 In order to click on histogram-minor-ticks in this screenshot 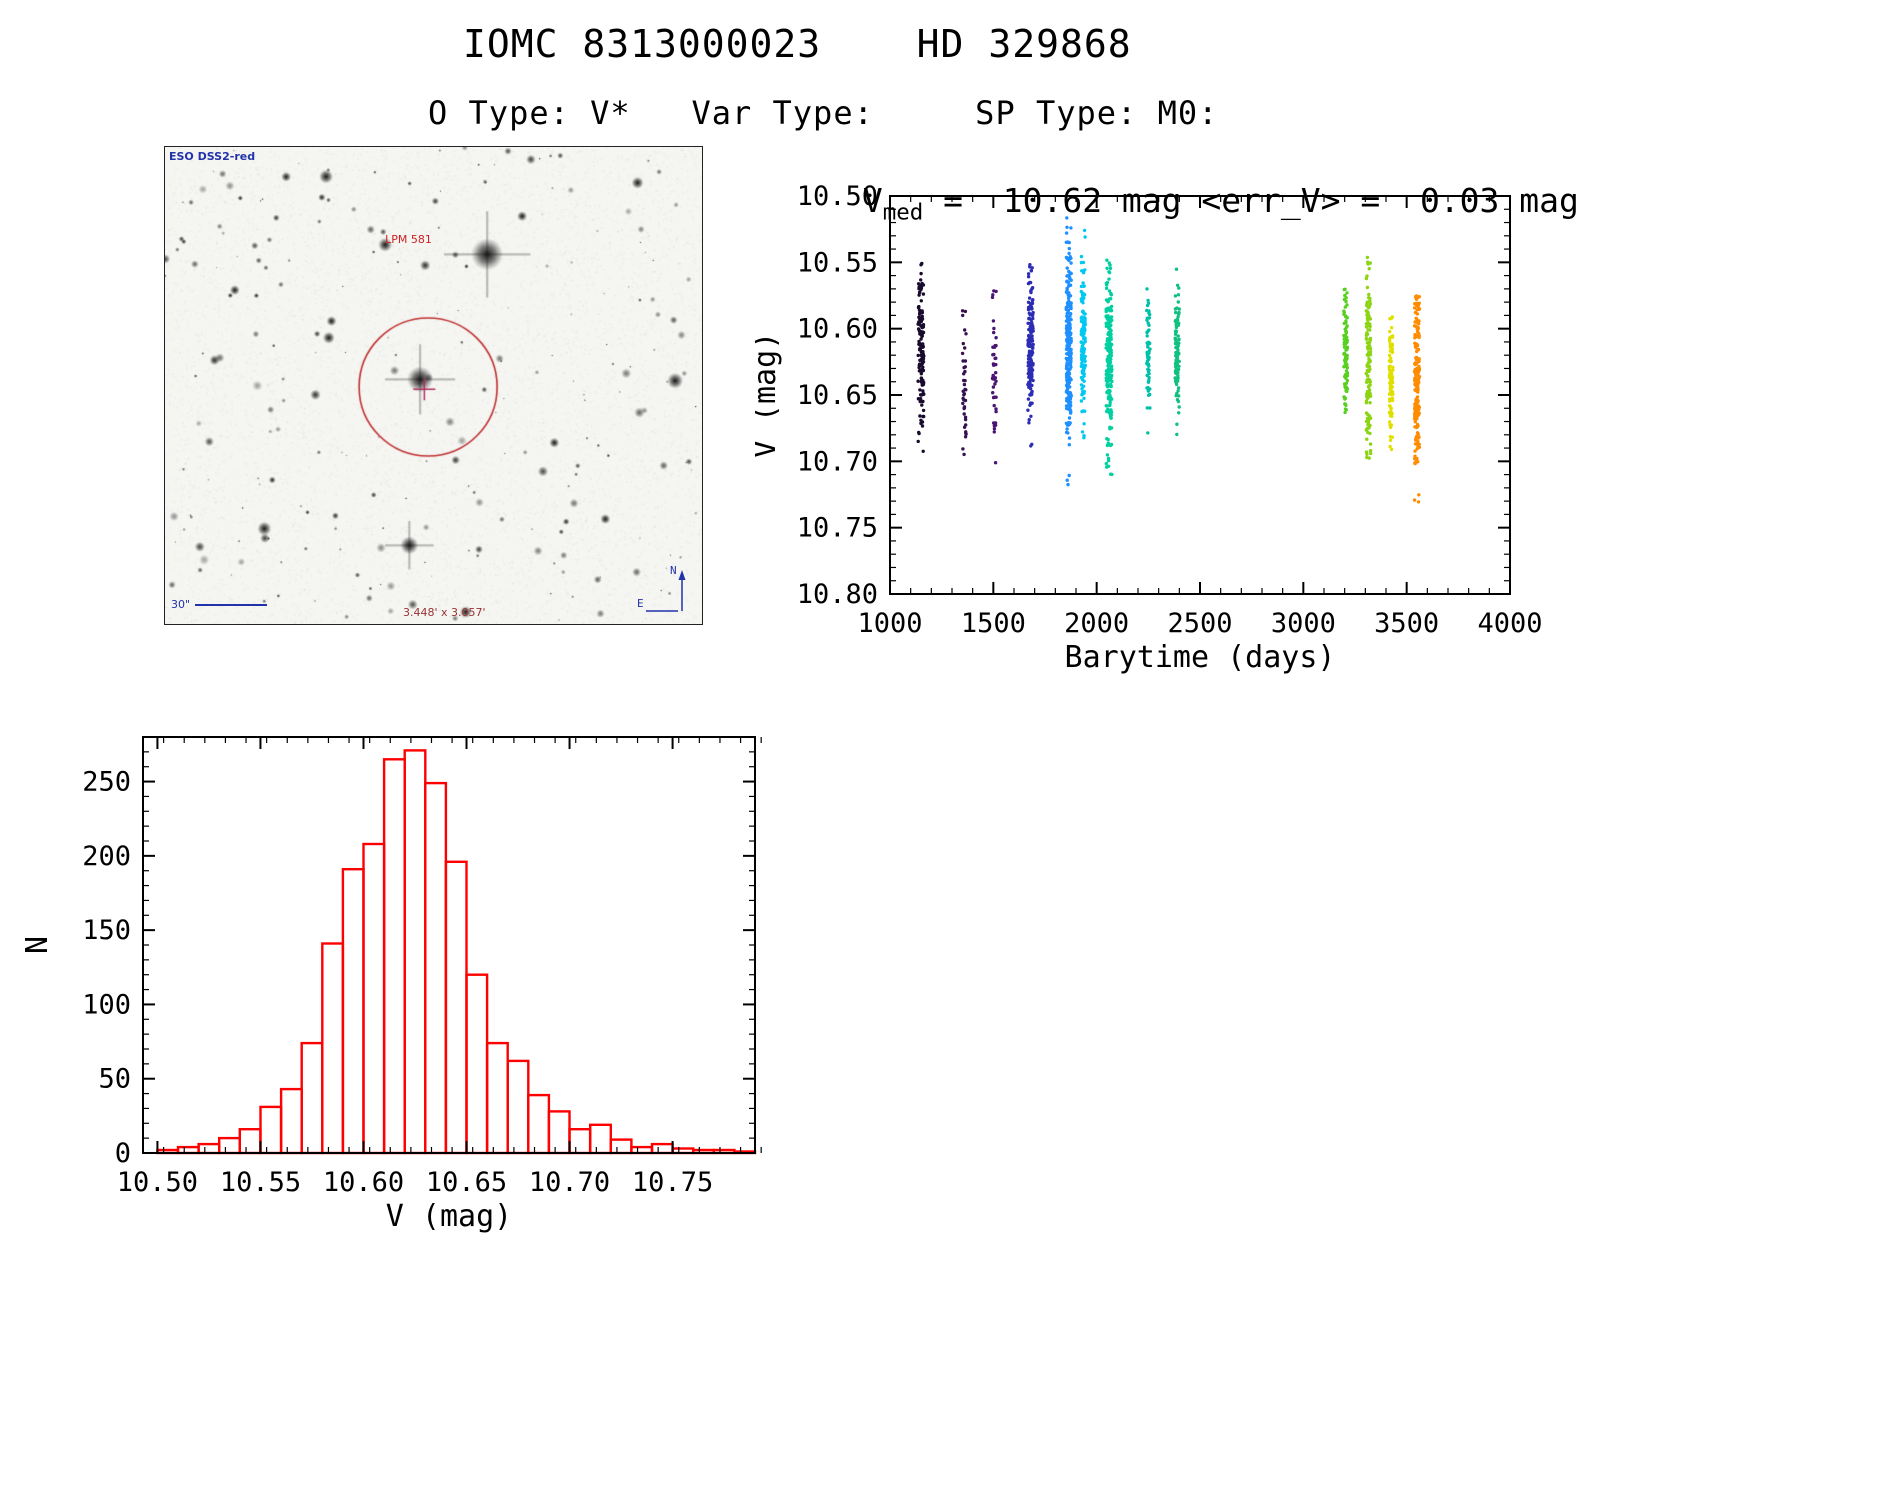, I will do `click(452, 945)`.